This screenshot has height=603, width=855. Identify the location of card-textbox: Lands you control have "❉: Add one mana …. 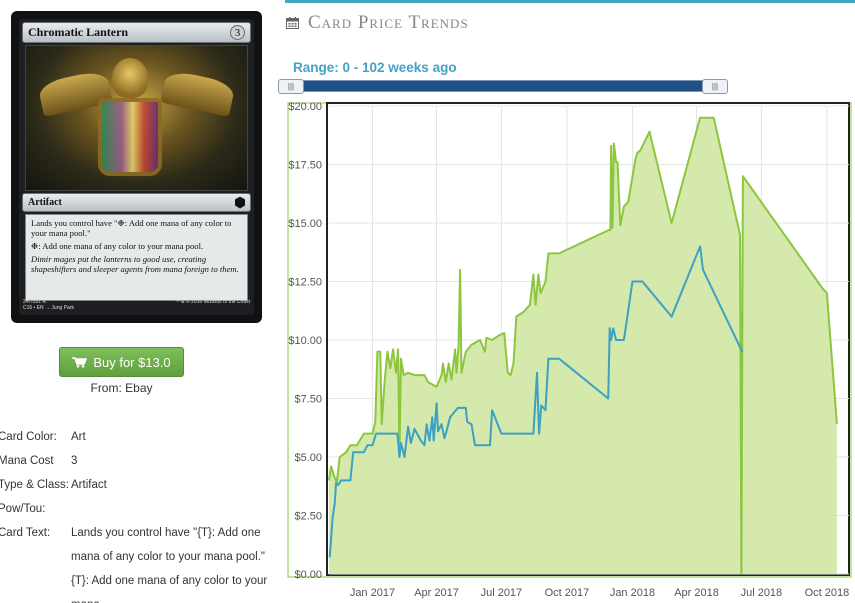
(136, 257).